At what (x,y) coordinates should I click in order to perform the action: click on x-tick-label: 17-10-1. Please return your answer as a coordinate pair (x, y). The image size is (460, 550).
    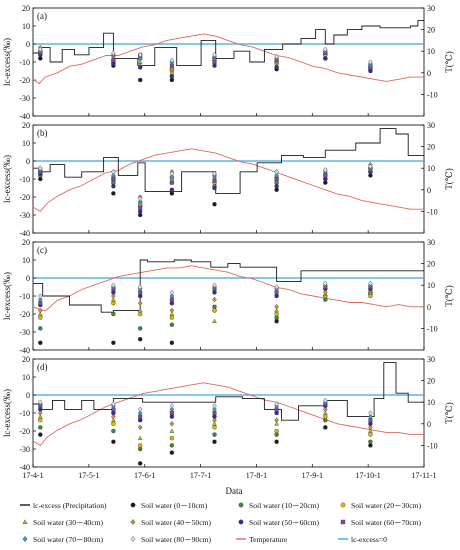
    Looking at the image, I should click on (367, 475).